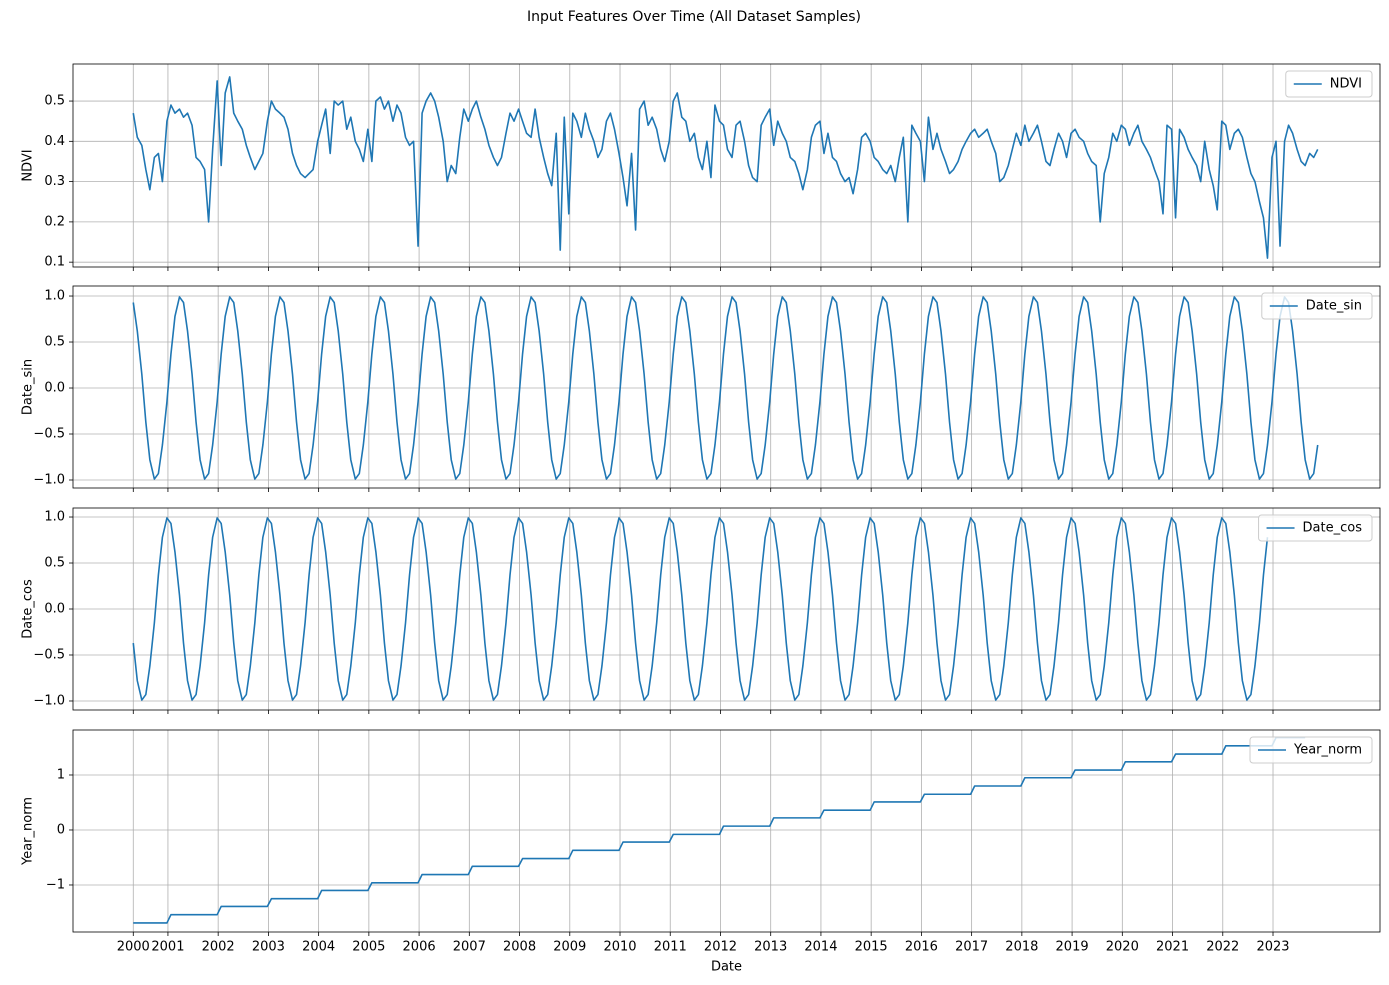  What do you see at coordinates (871, 947) in the screenshot?
I see `x-tick-label: 2015` at bounding box center [871, 947].